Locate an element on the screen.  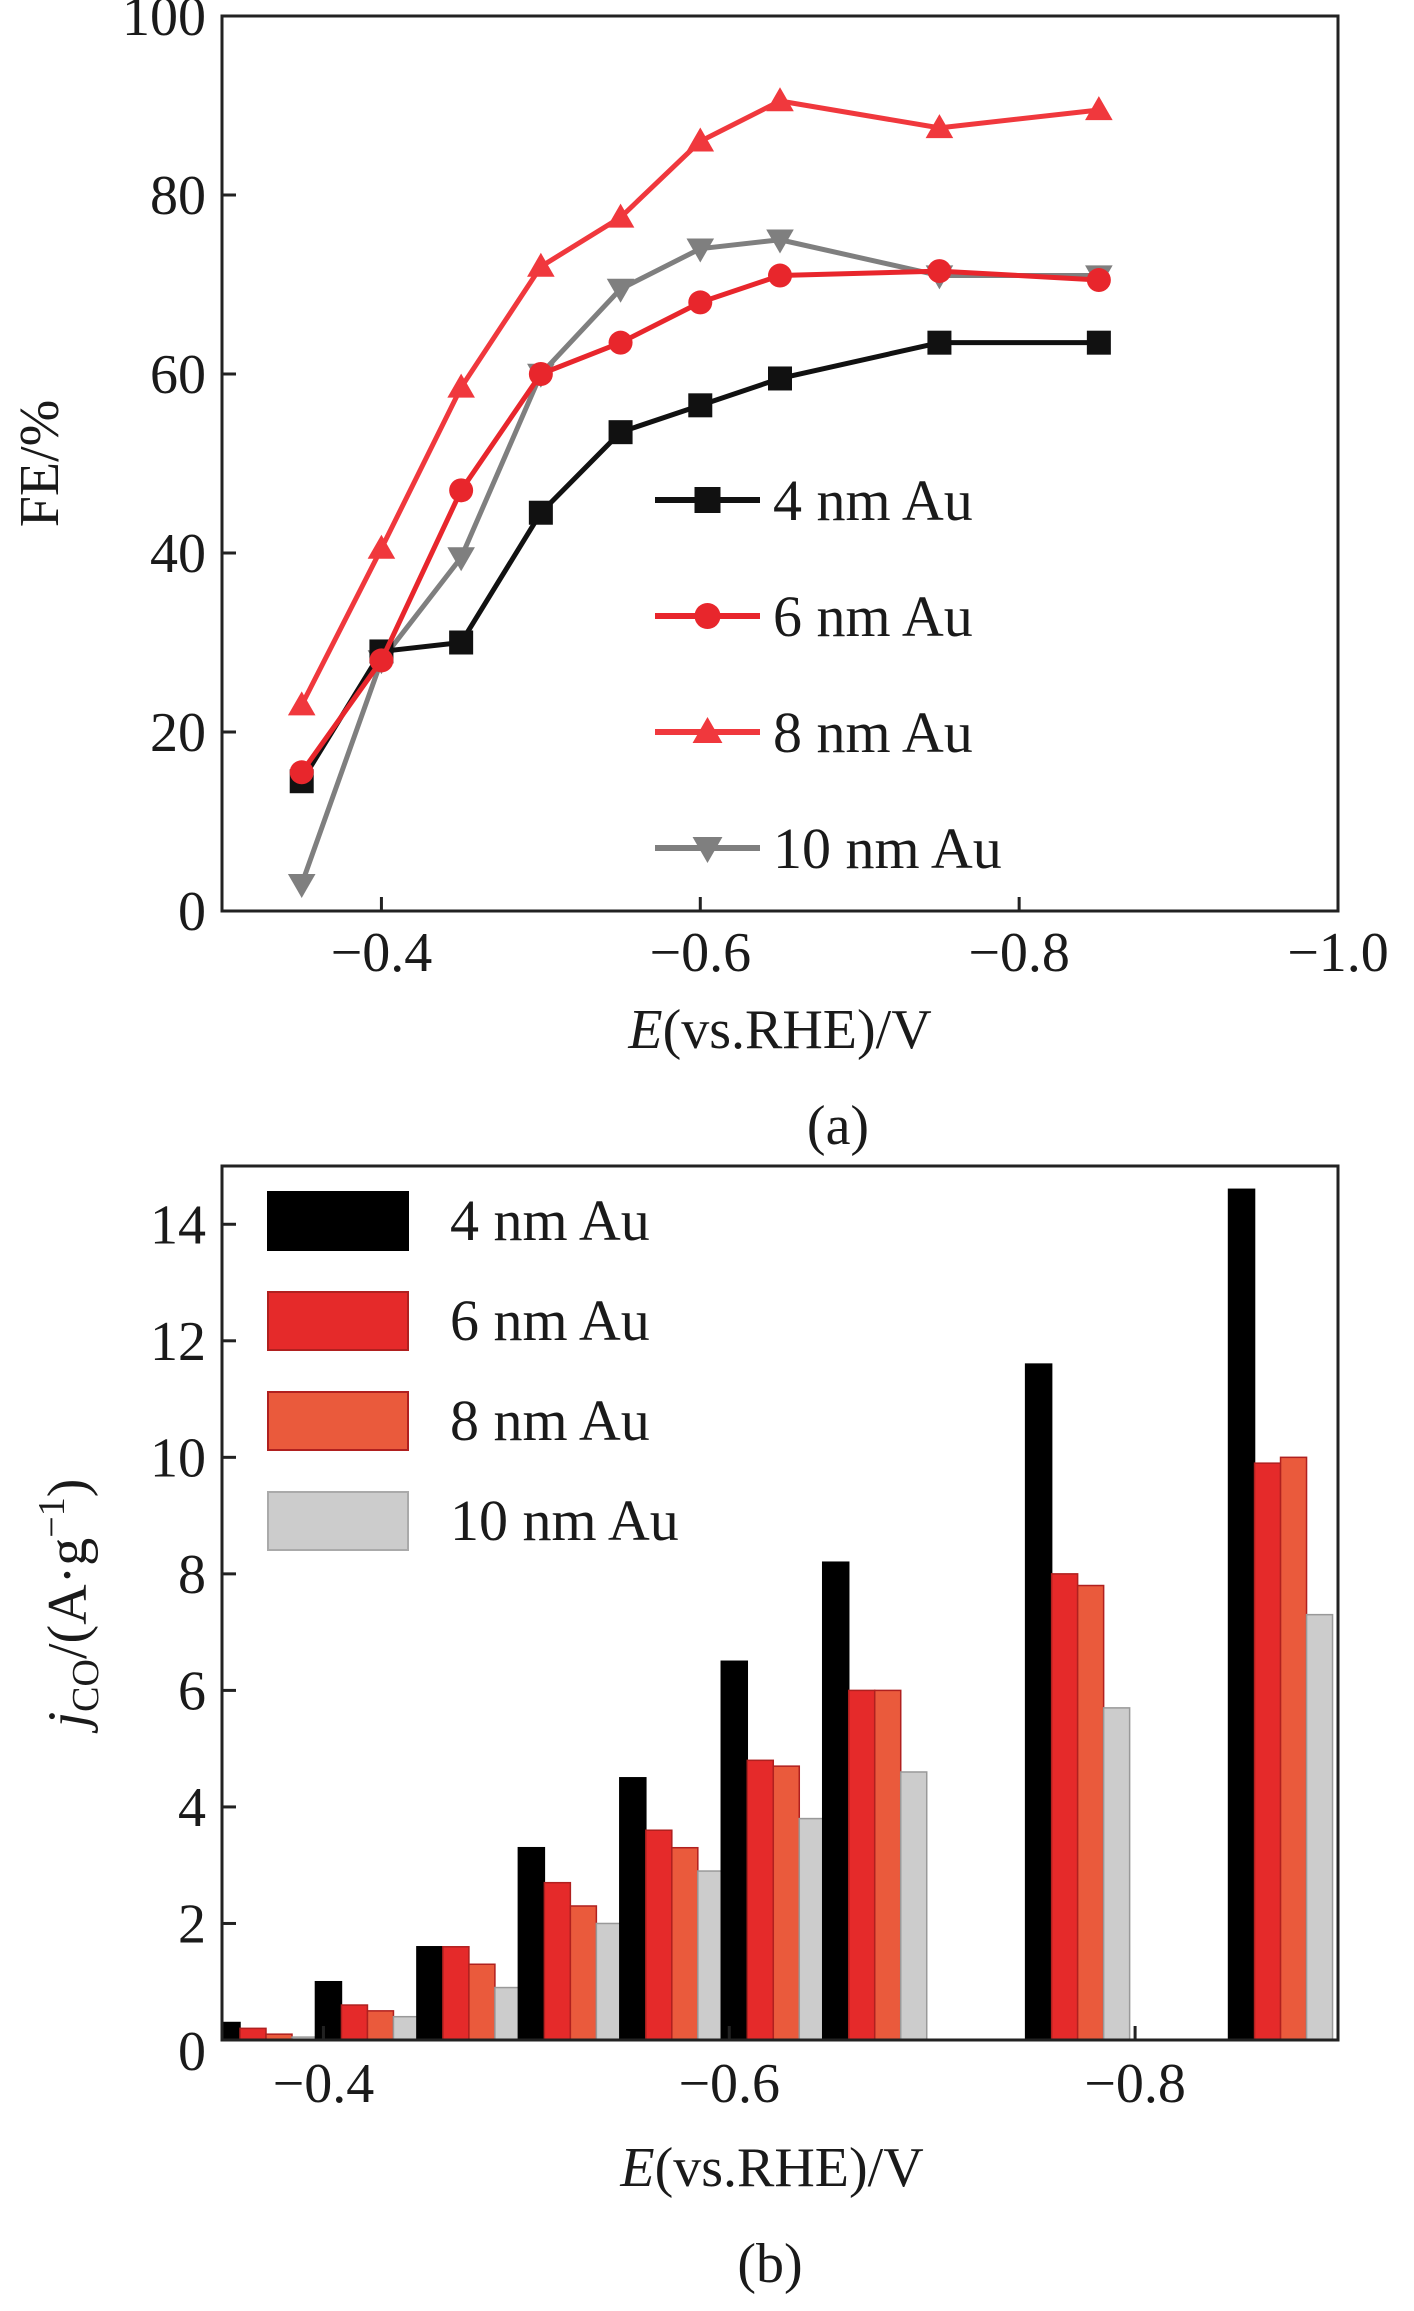
series-line is located at coordinates (699, 521).